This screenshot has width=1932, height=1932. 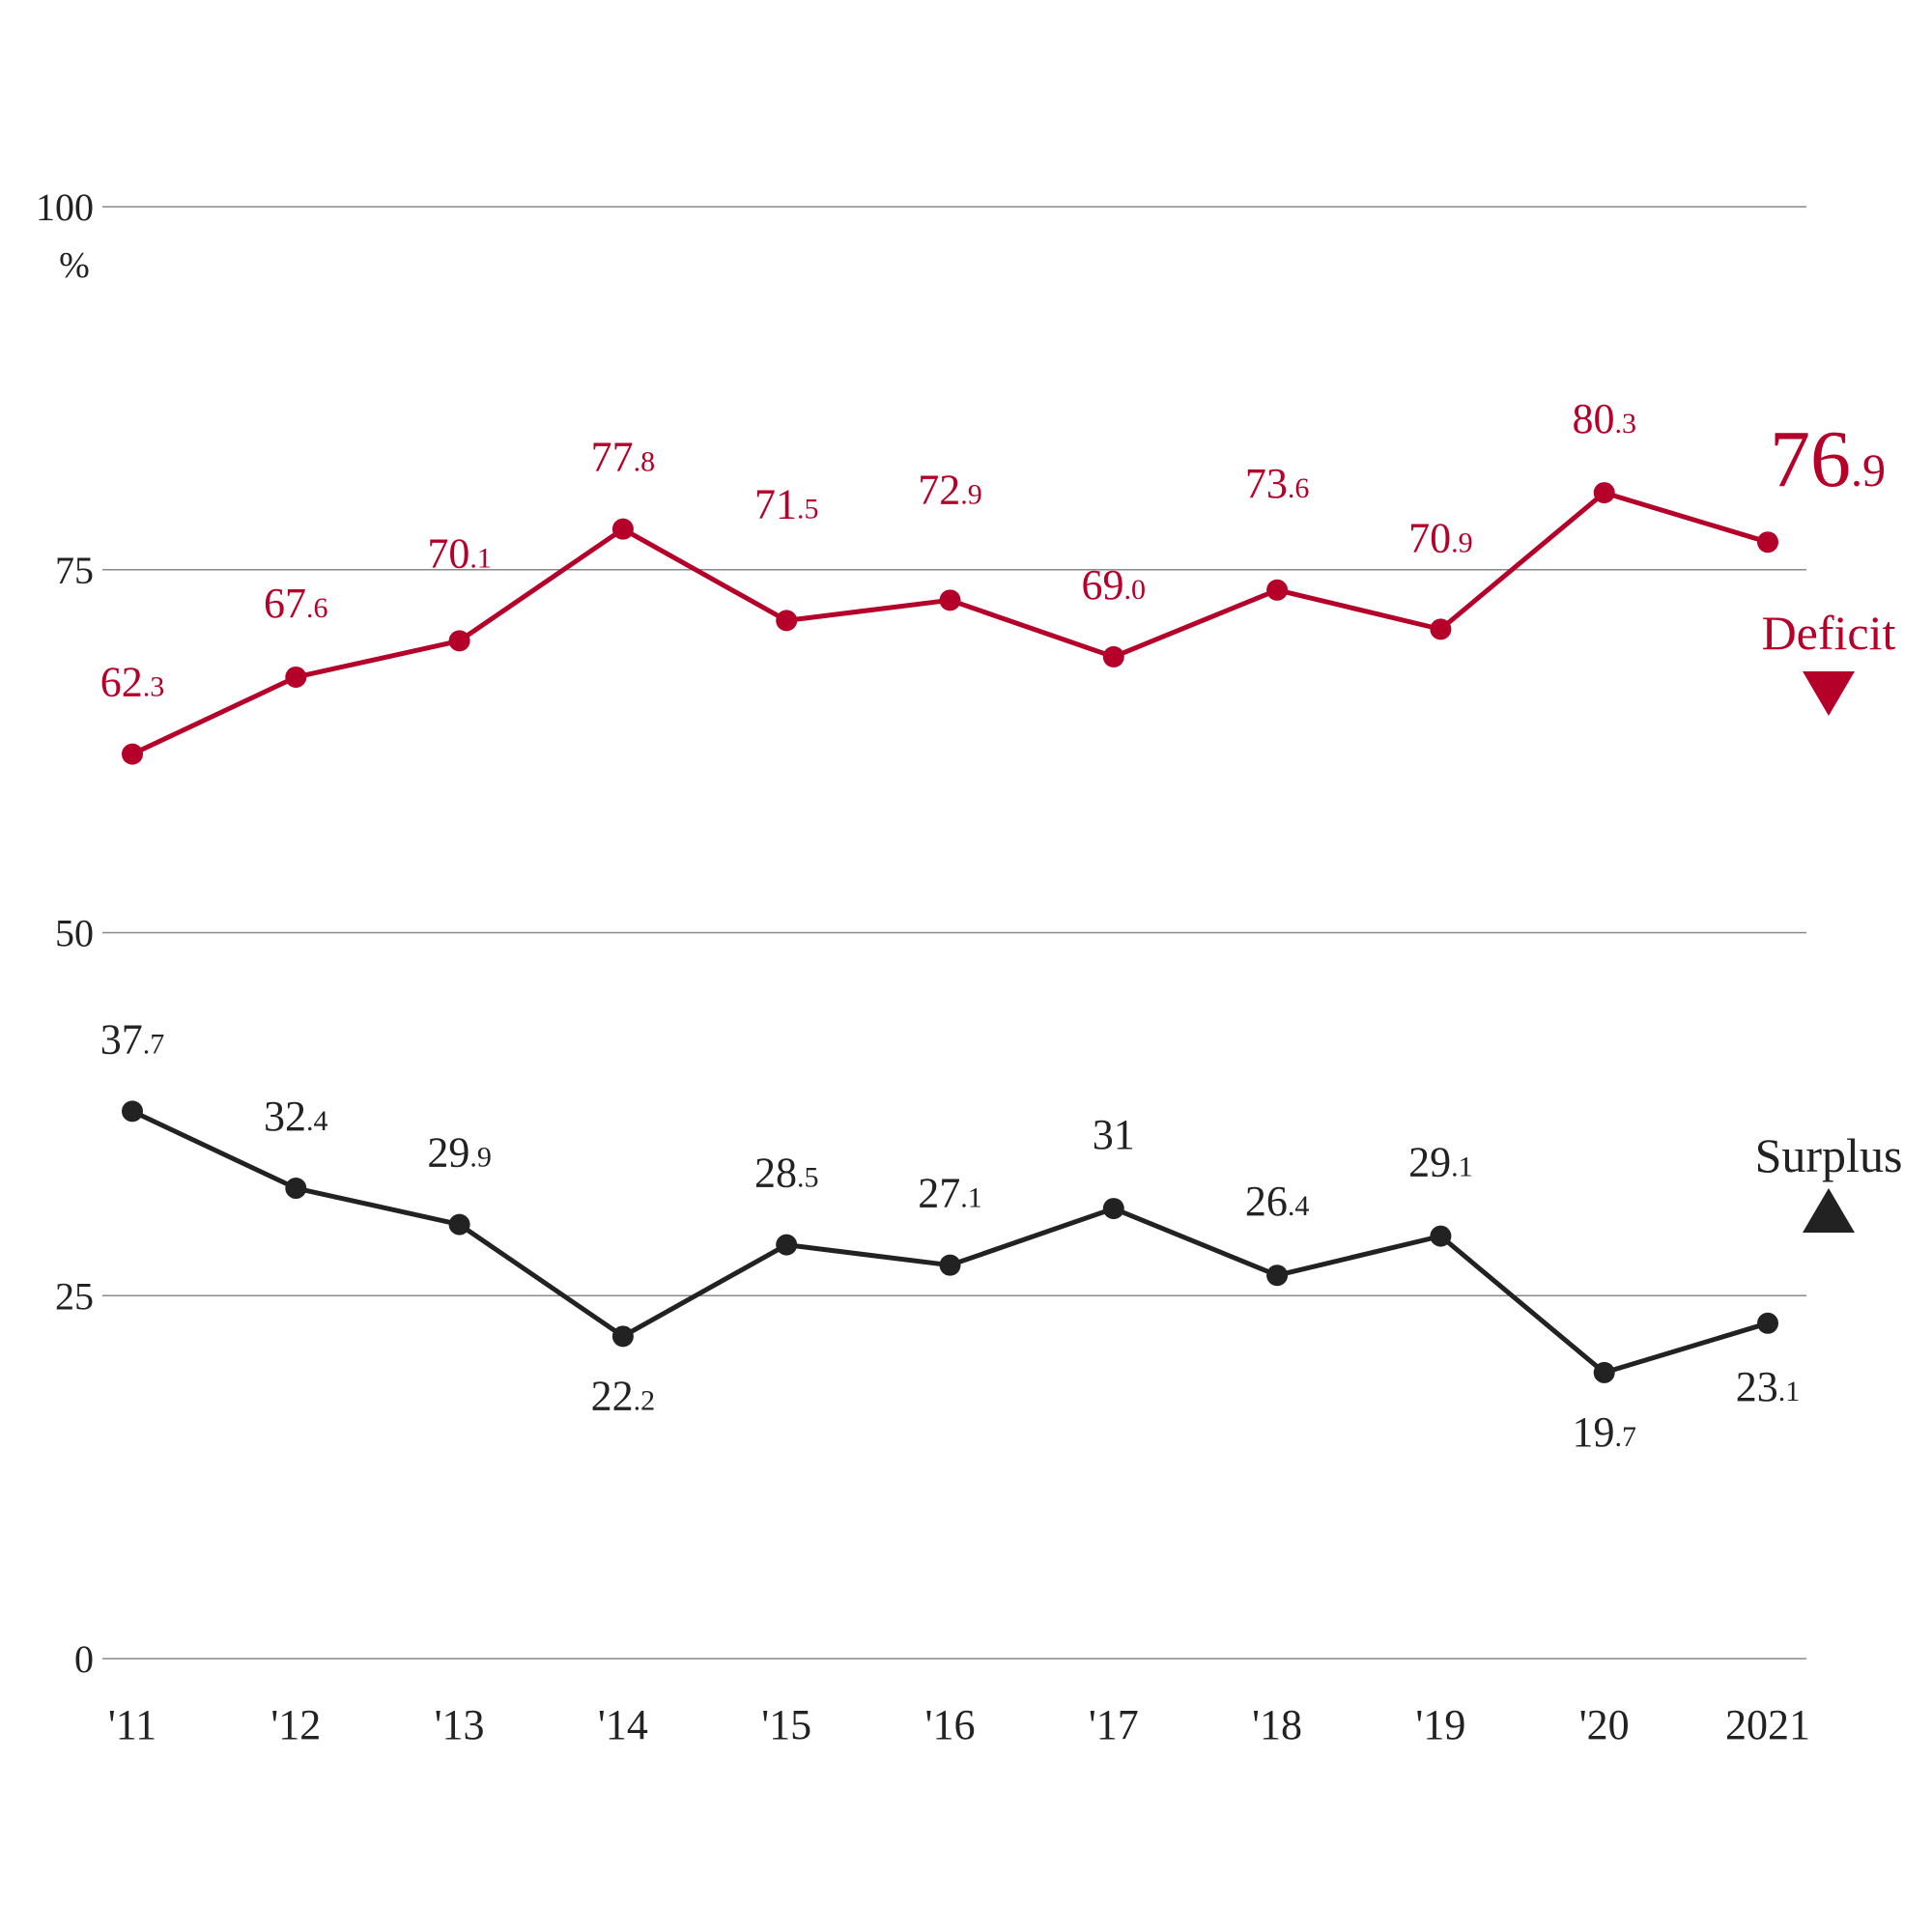 I want to click on data-label: 73.6, so click(x=1277, y=483).